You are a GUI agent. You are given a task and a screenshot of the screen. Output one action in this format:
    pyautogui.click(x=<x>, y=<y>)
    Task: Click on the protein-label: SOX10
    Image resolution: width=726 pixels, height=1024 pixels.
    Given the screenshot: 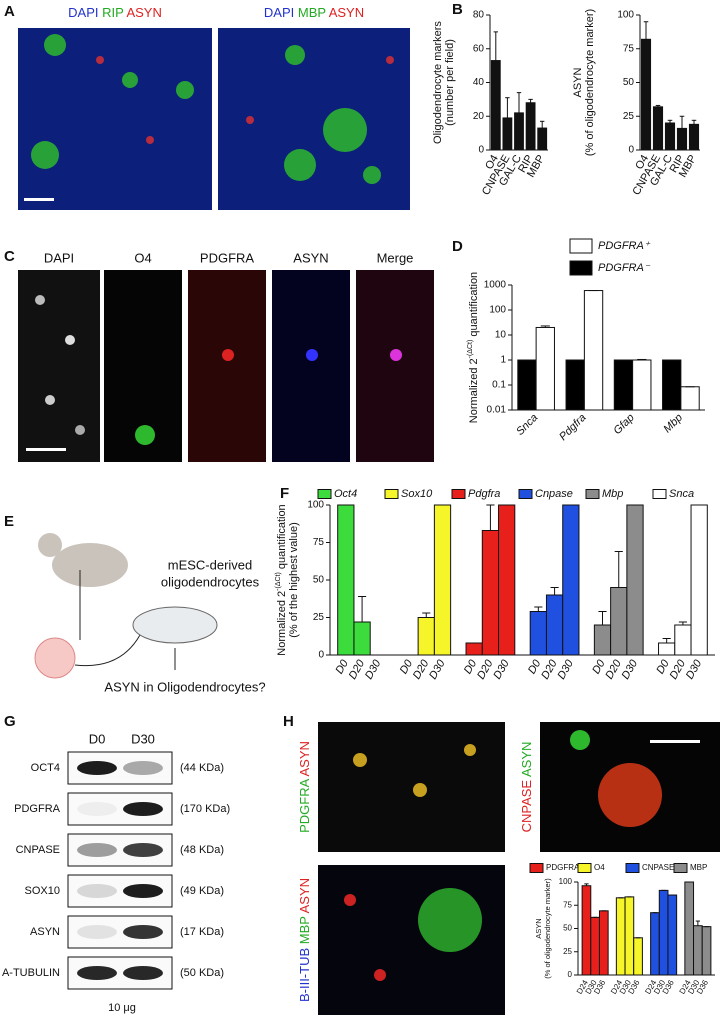 What is the action you would take?
    pyautogui.click(x=42, y=891)
    